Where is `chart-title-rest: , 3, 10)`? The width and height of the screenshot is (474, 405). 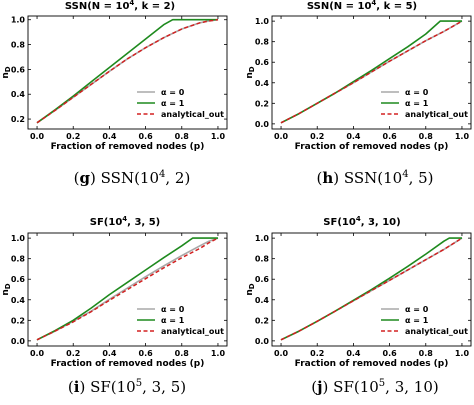
chart-title-rest: , 3, 10) is located at coordinates (381, 222).